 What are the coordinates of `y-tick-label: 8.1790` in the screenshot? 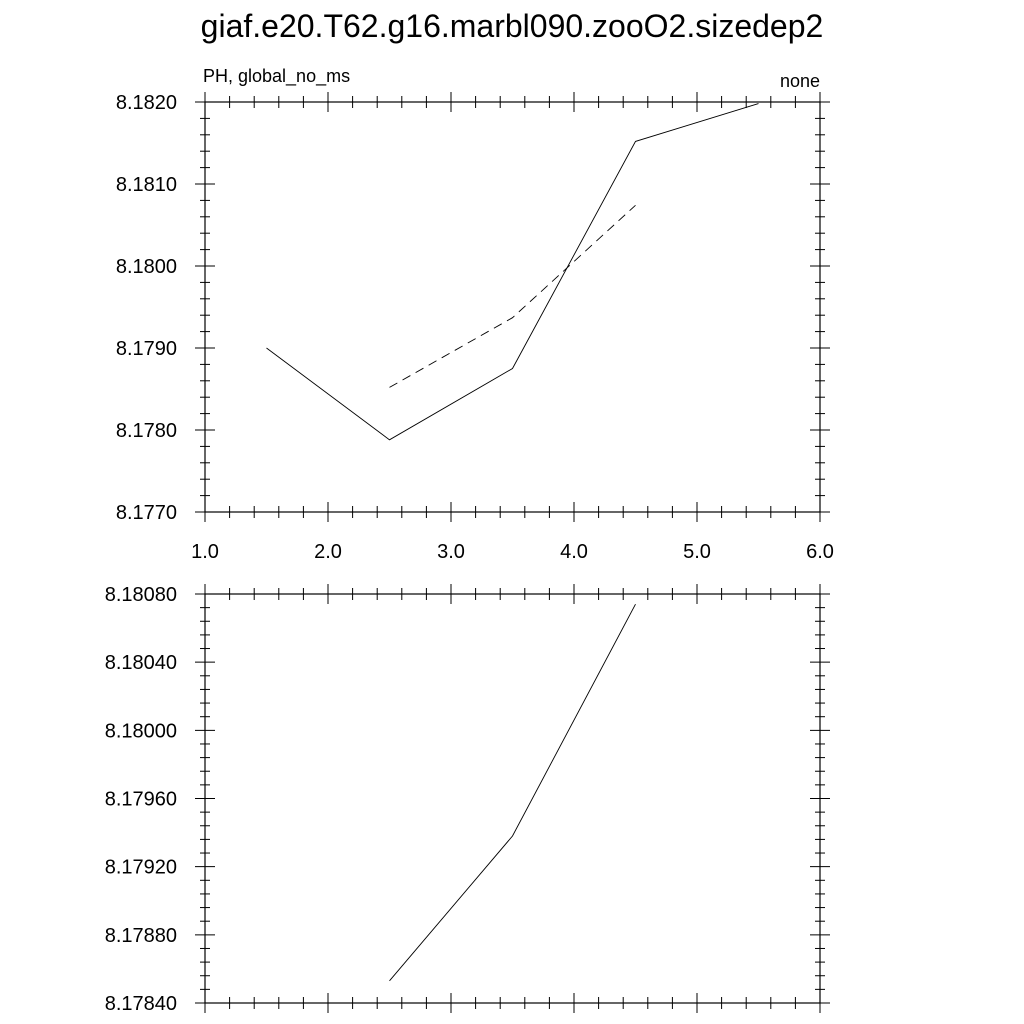 It's located at (146, 349).